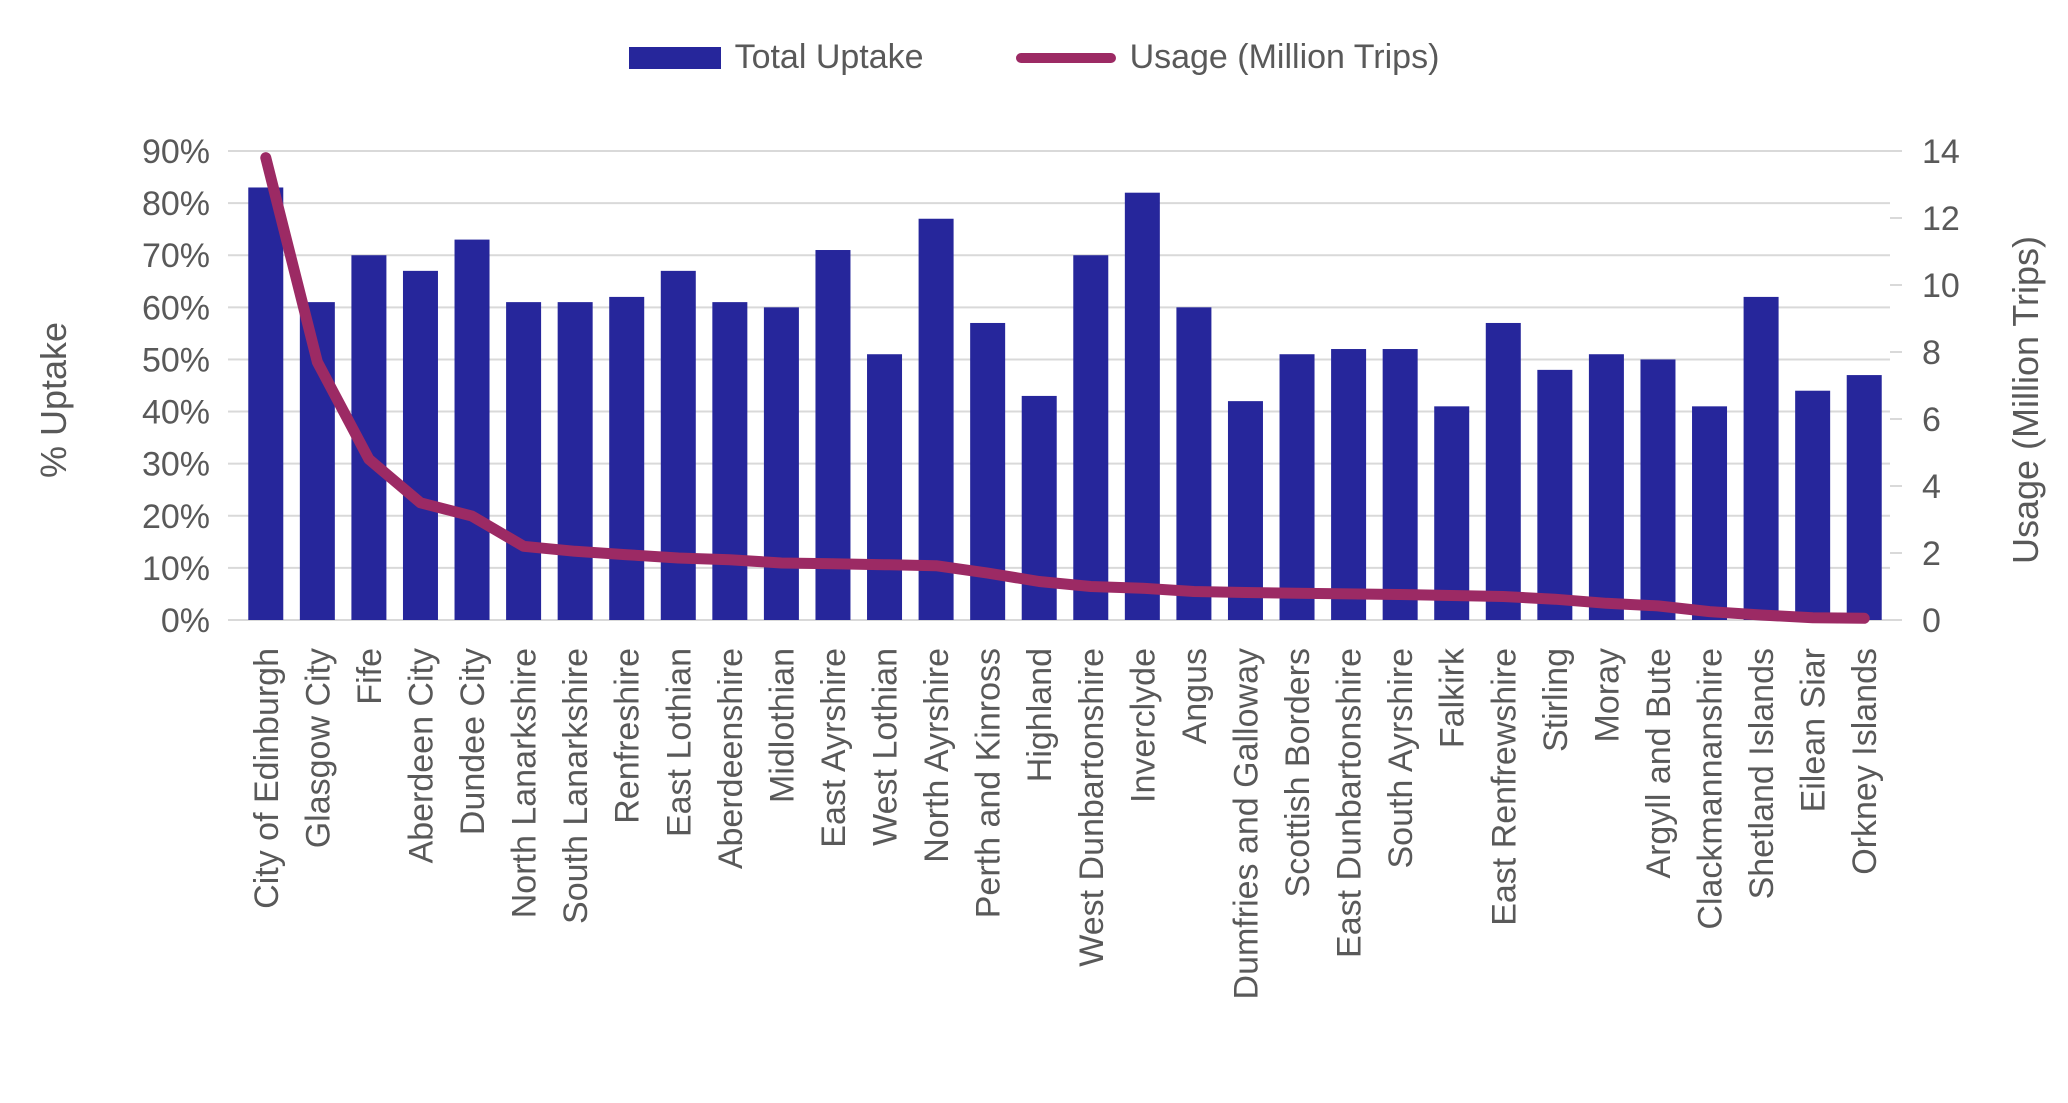  I want to click on legend-item-total-uptake: Total Uptake, so click(776, 57).